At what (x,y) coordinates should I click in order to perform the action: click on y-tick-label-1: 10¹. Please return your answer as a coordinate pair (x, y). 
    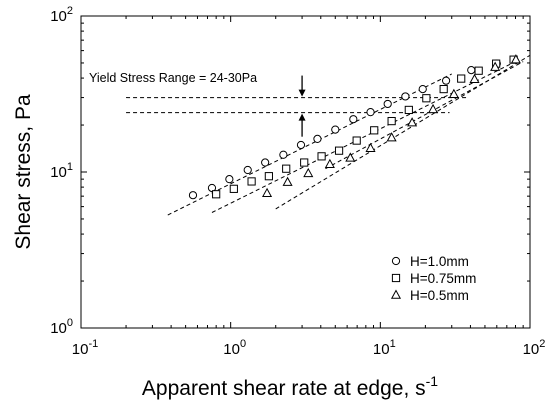
    Looking at the image, I should click on (61, 171).